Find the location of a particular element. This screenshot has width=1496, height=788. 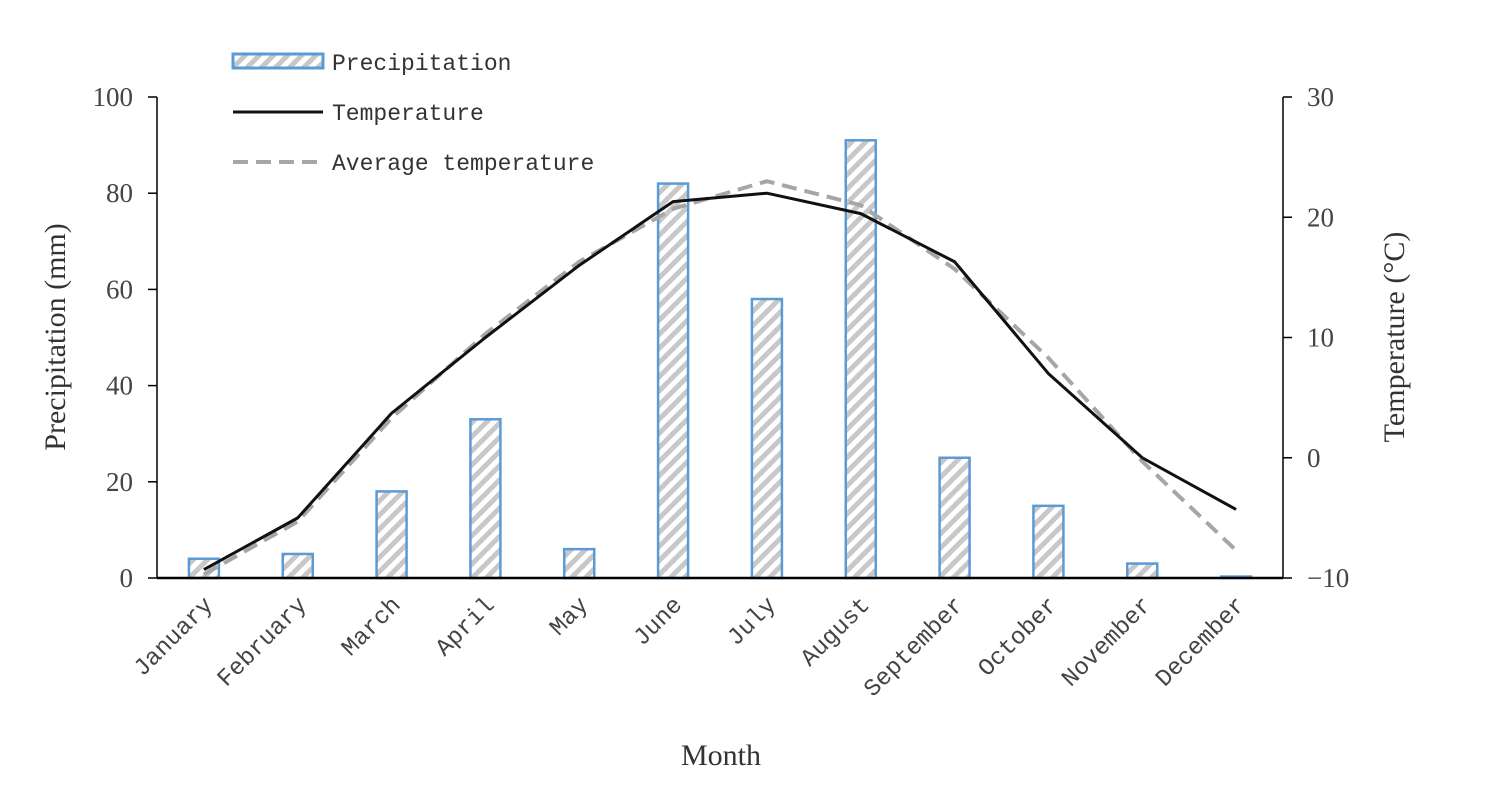

bar-precipitation-september is located at coordinates (954, 518).